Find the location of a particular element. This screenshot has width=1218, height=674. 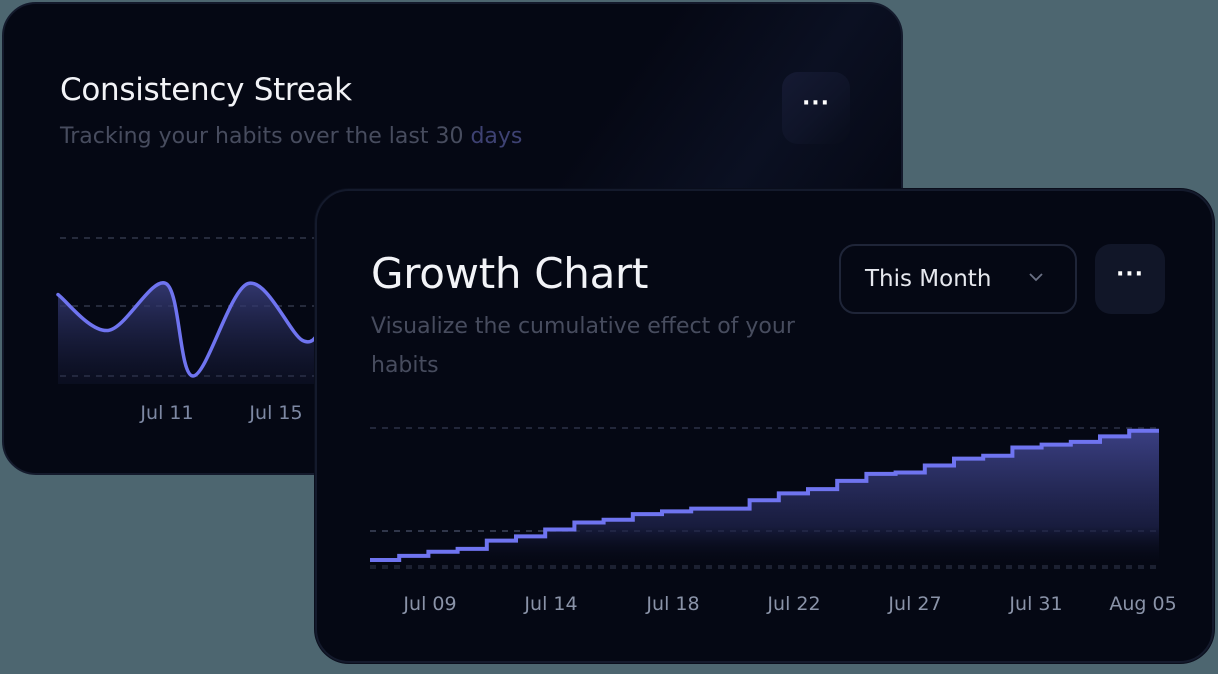

growth-more-button: ··· is located at coordinates (1130, 279).